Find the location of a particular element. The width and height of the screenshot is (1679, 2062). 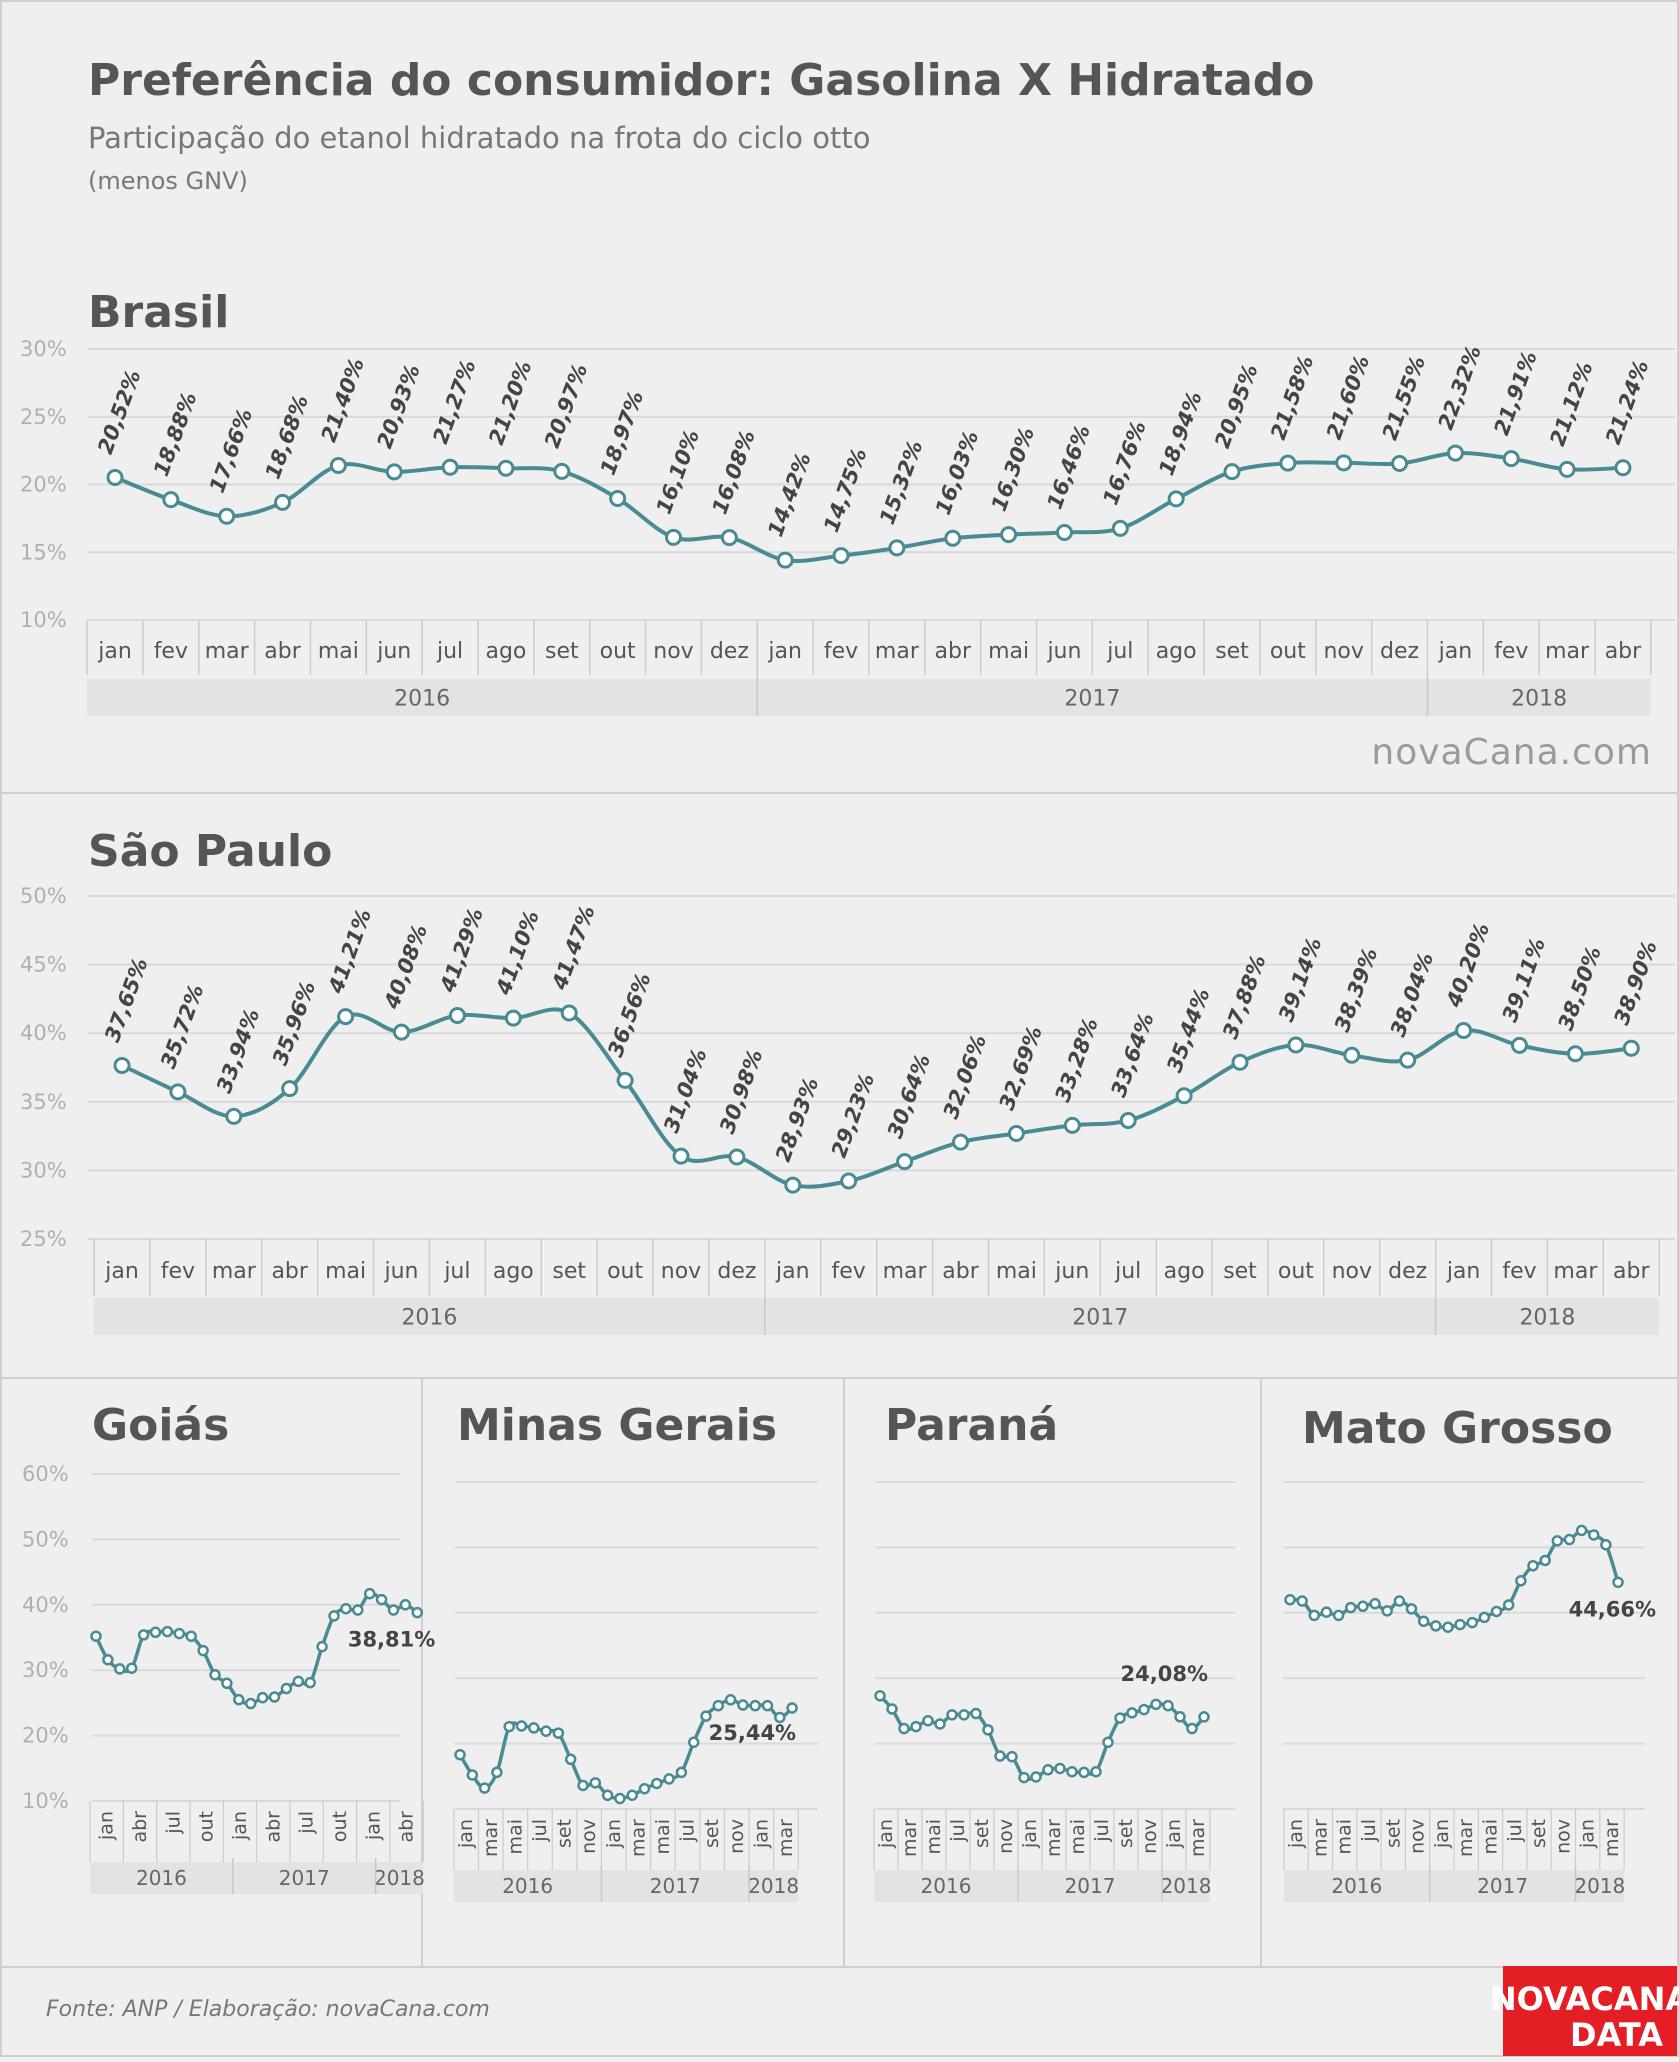

y-tick-label: 25% is located at coordinates (43, 417).